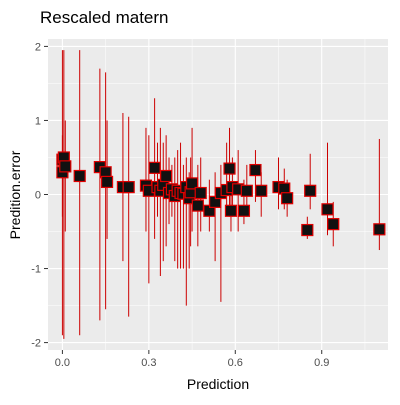 The image size is (400, 405). I want to click on x-axis-ticks: 0.0 0.3 0.6 0.9, so click(192, 359).